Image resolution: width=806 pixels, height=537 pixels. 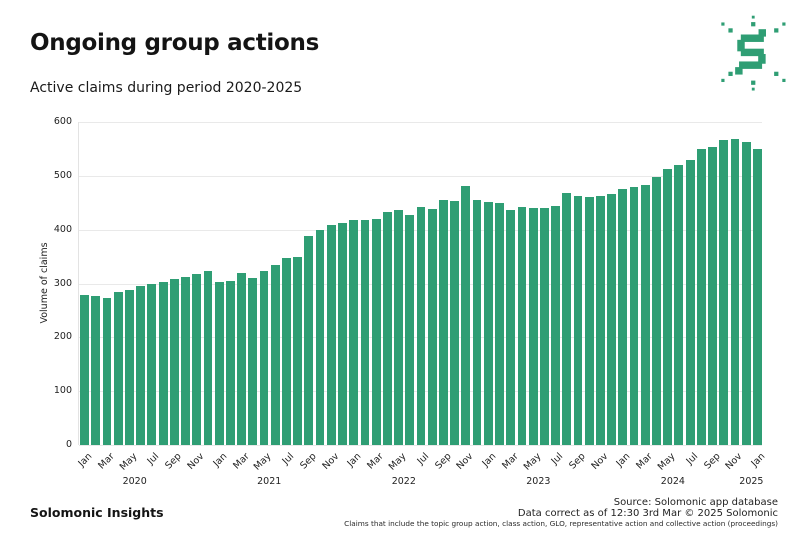 I want to click on page-subtitle: Active claims during period 2020-2025, so click(x=166, y=88).